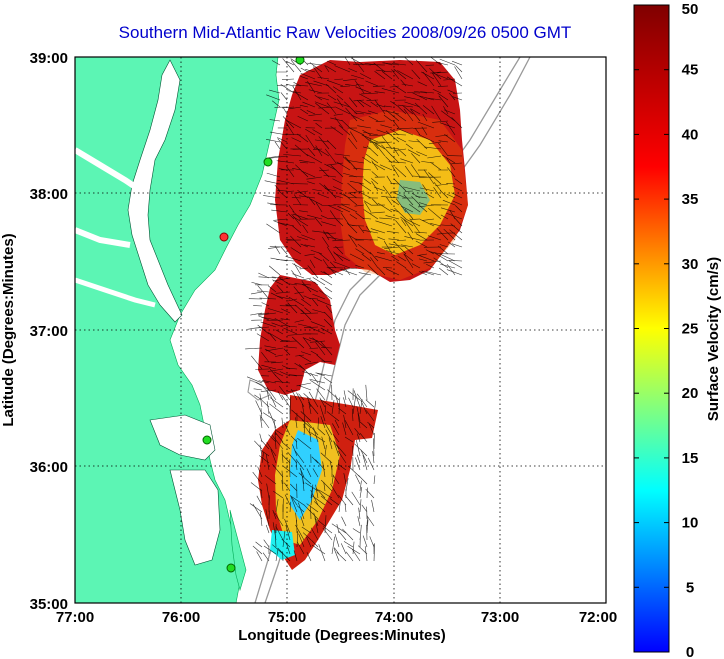  Describe the element at coordinates (690, 523) in the screenshot. I see `colorbar-tick-label: 10` at that location.